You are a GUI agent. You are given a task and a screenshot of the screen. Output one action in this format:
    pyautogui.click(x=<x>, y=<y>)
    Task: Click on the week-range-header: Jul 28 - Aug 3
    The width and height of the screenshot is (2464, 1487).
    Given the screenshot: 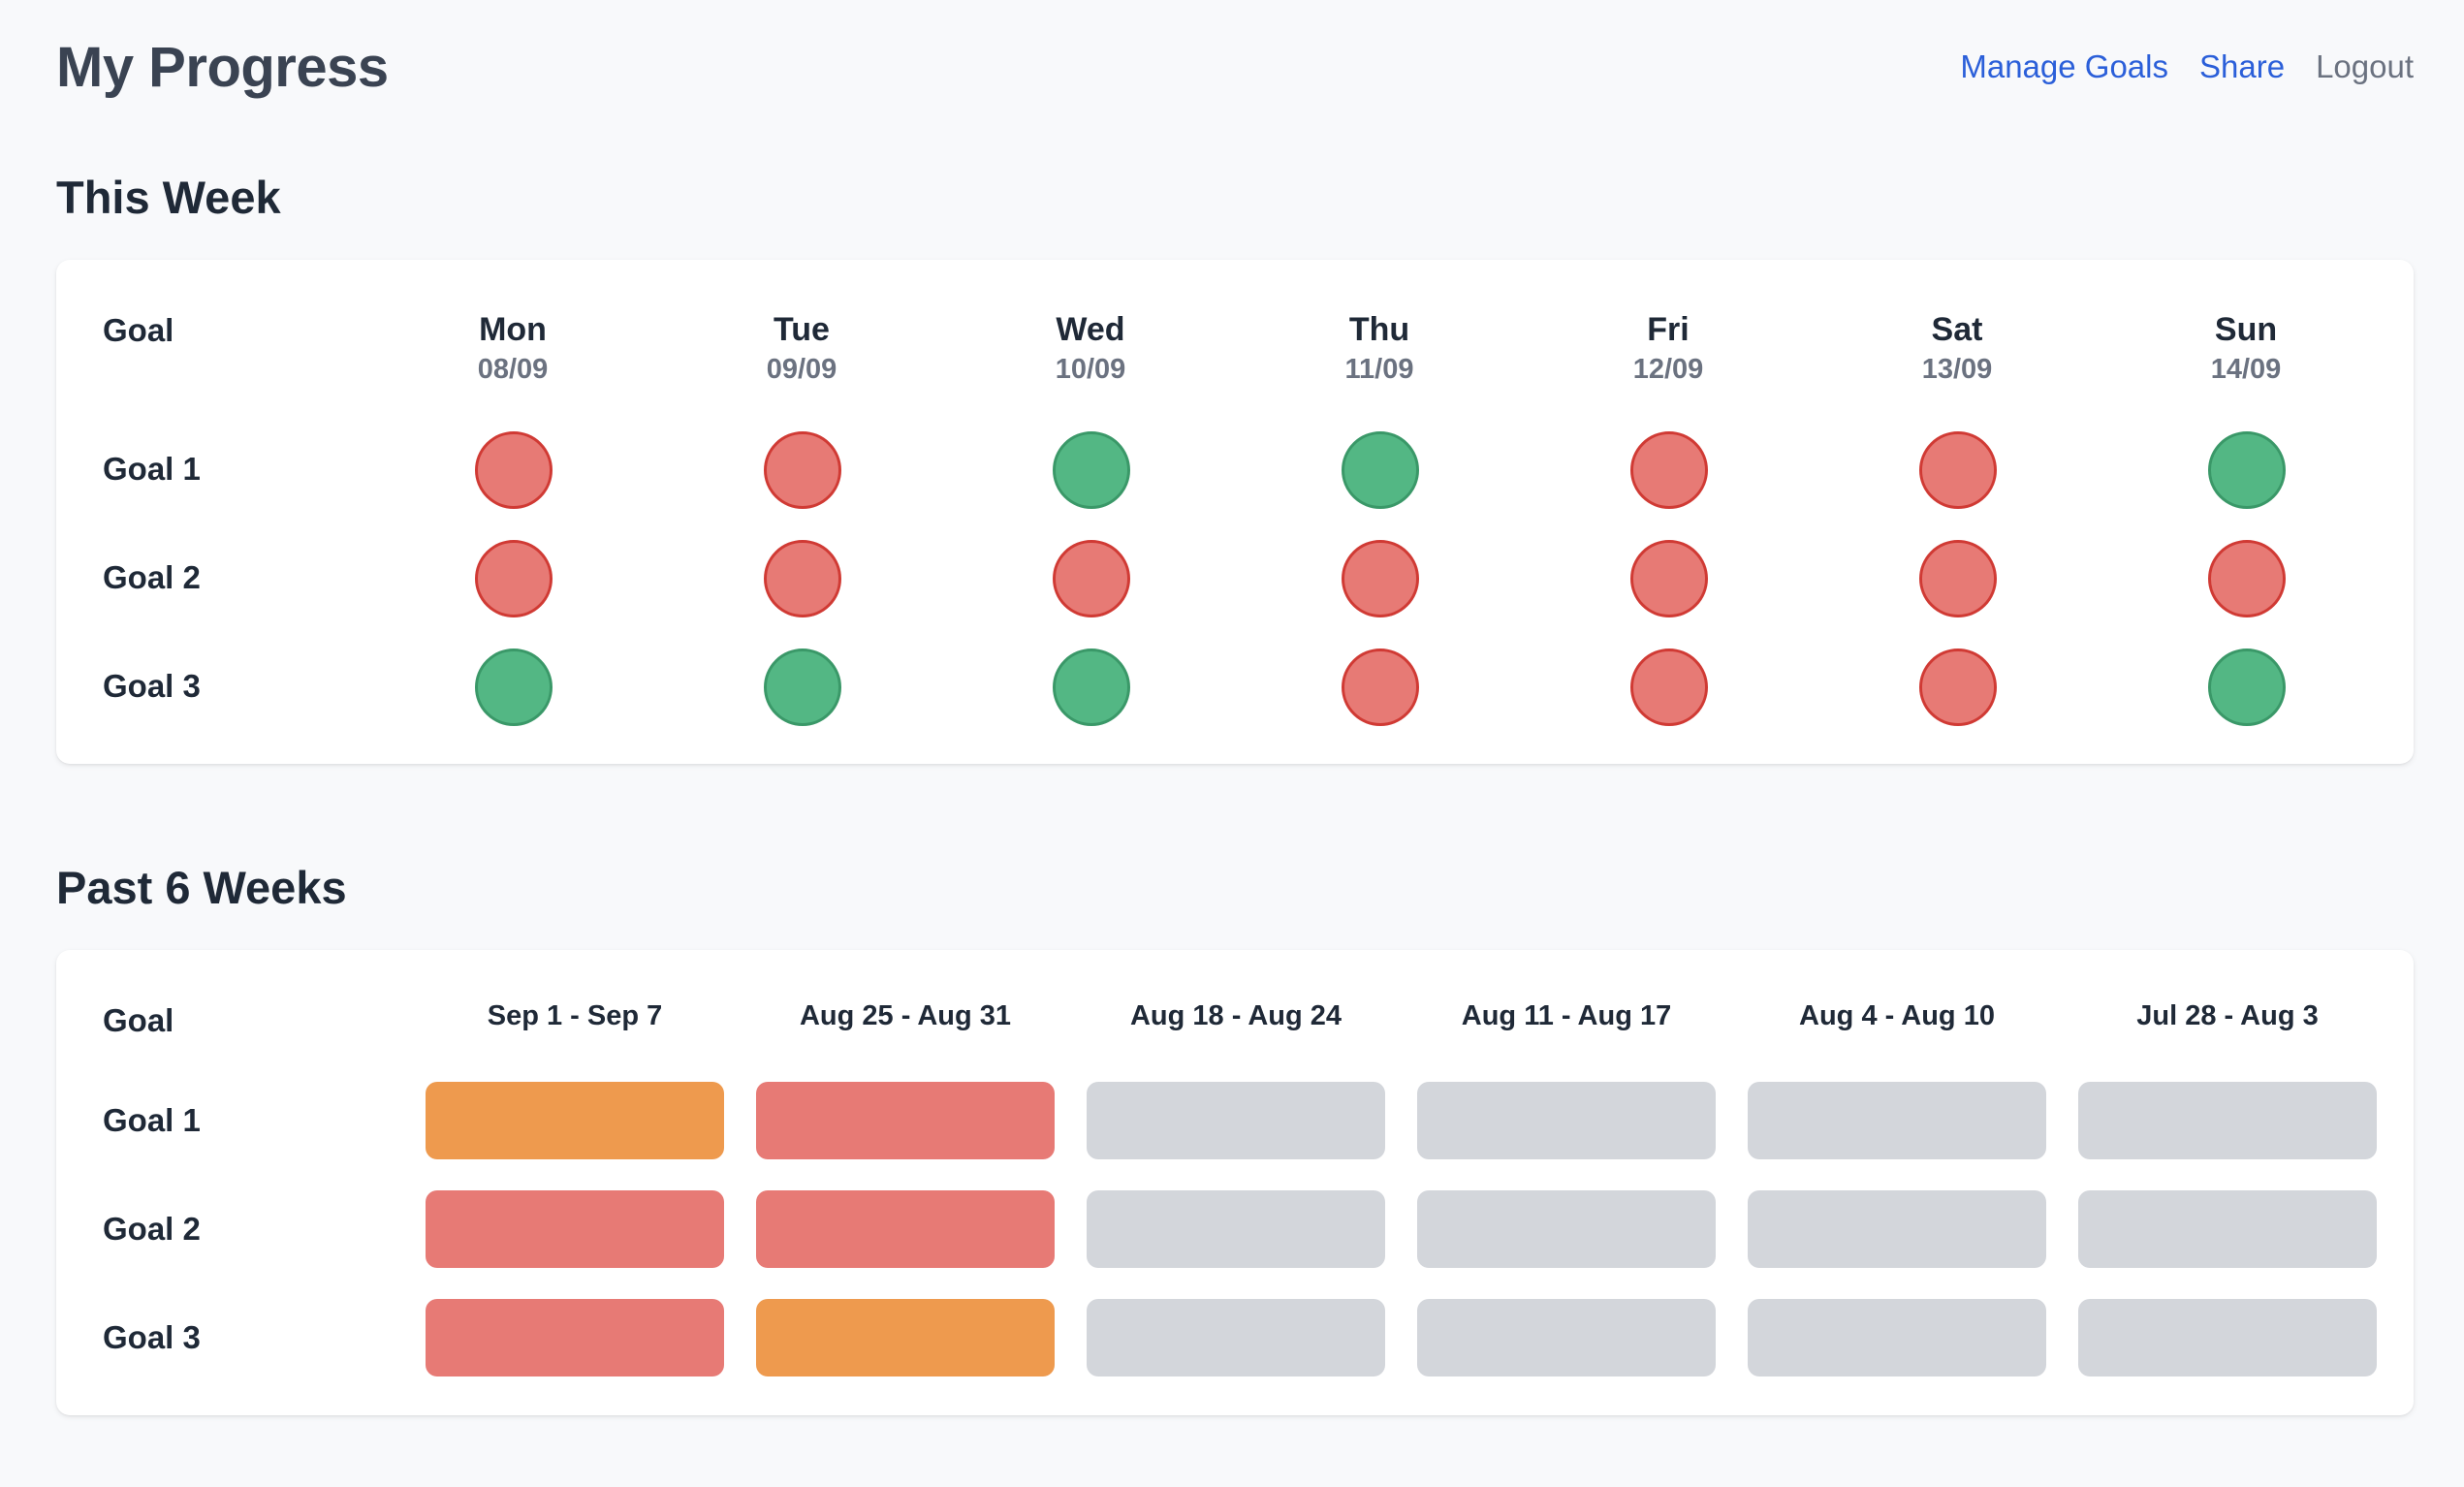 What is the action you would take?
    pyautogui.click(x=2227, y=1015)
    